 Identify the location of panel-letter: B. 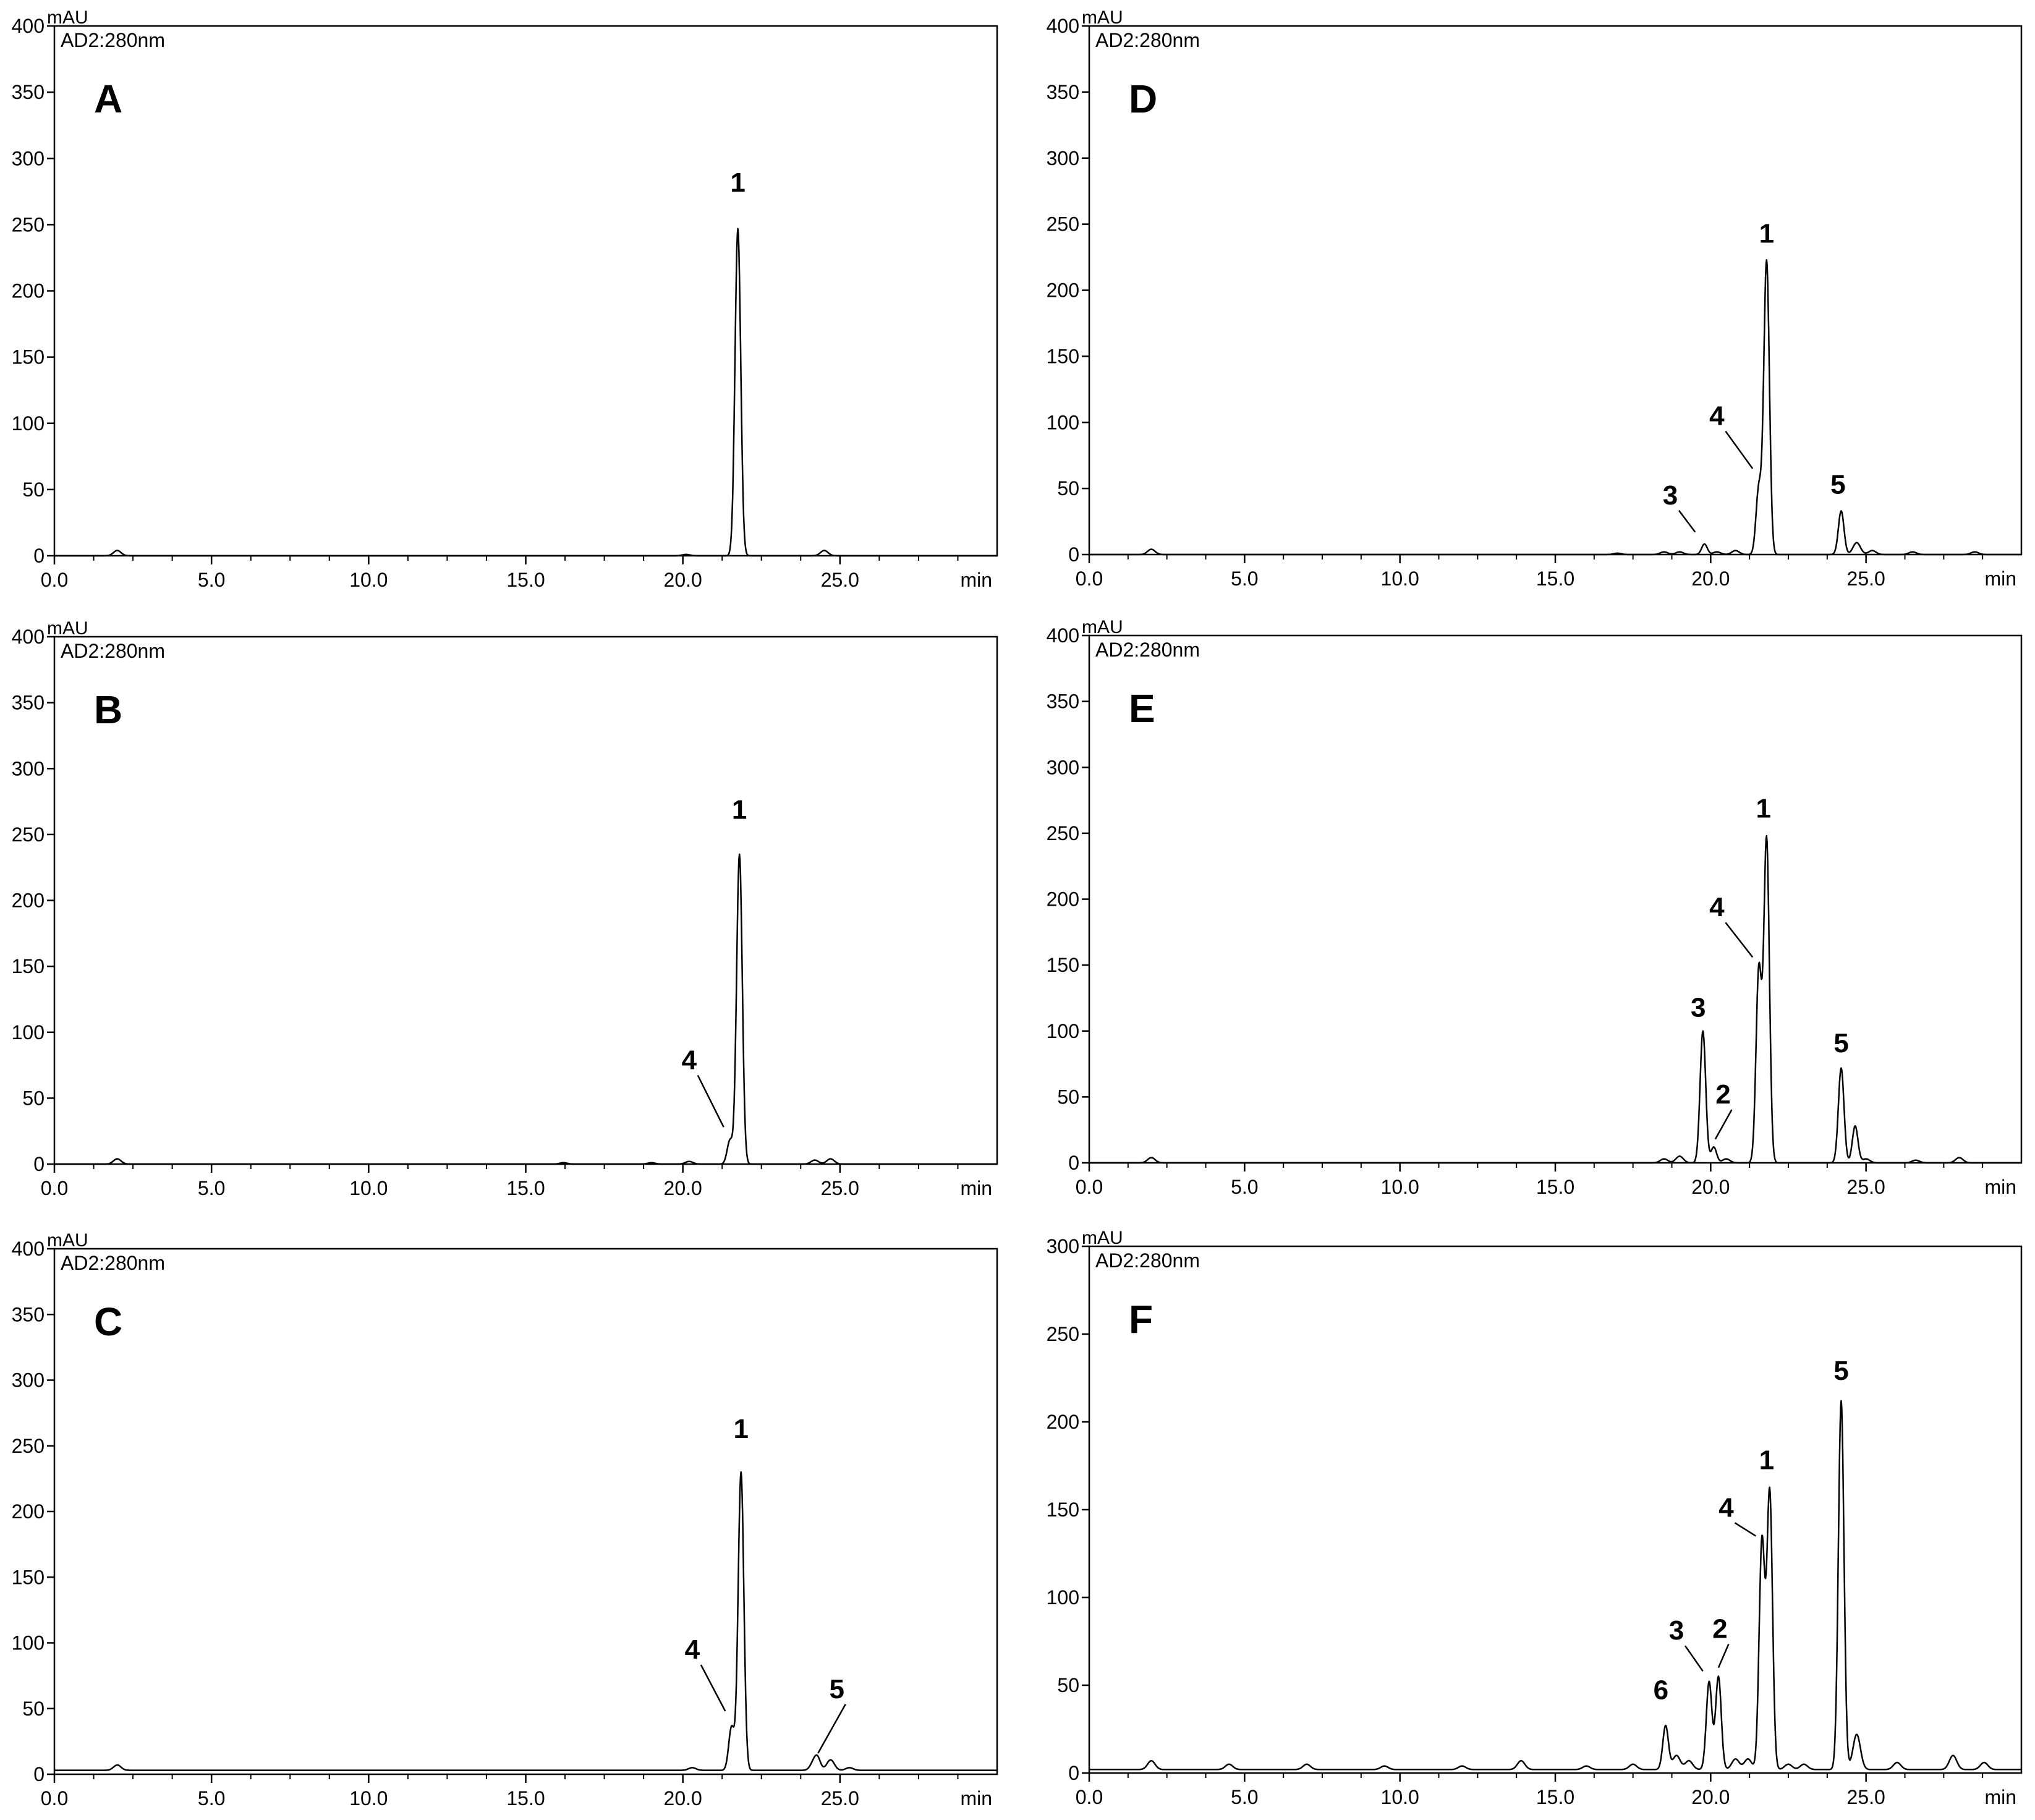
(108, 709).